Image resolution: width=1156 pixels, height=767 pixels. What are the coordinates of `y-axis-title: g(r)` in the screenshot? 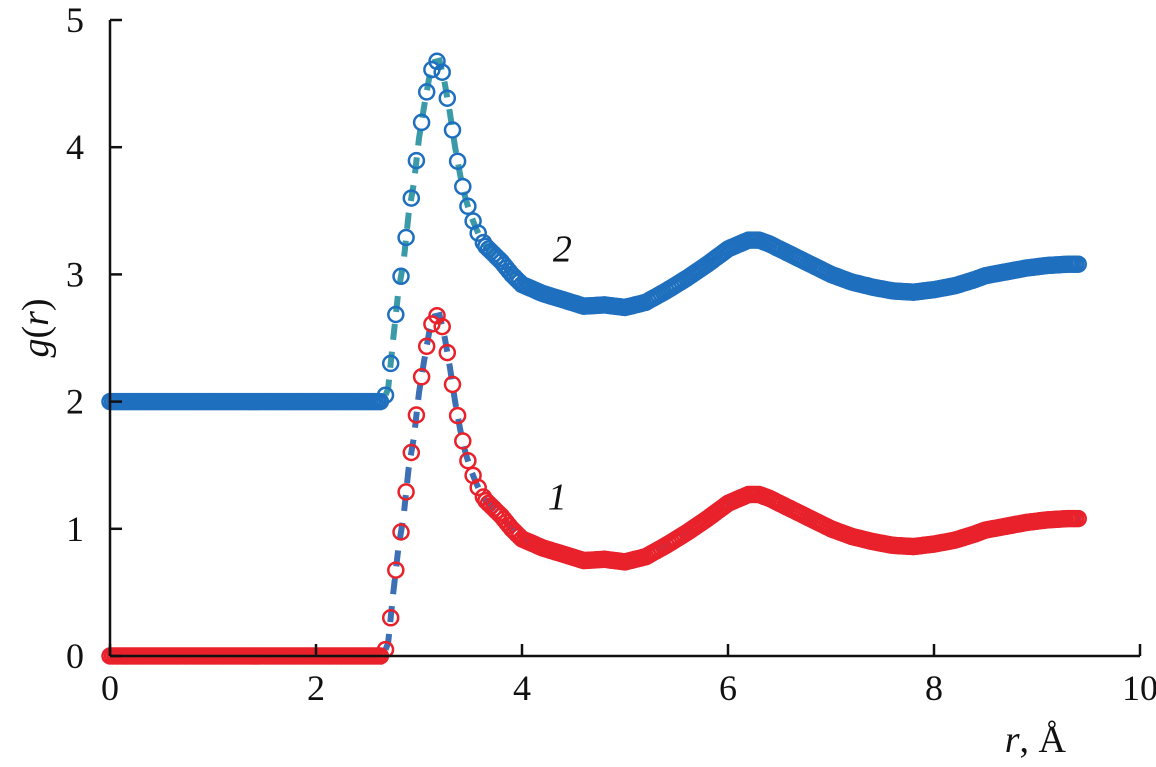 It's located at (36, 327).